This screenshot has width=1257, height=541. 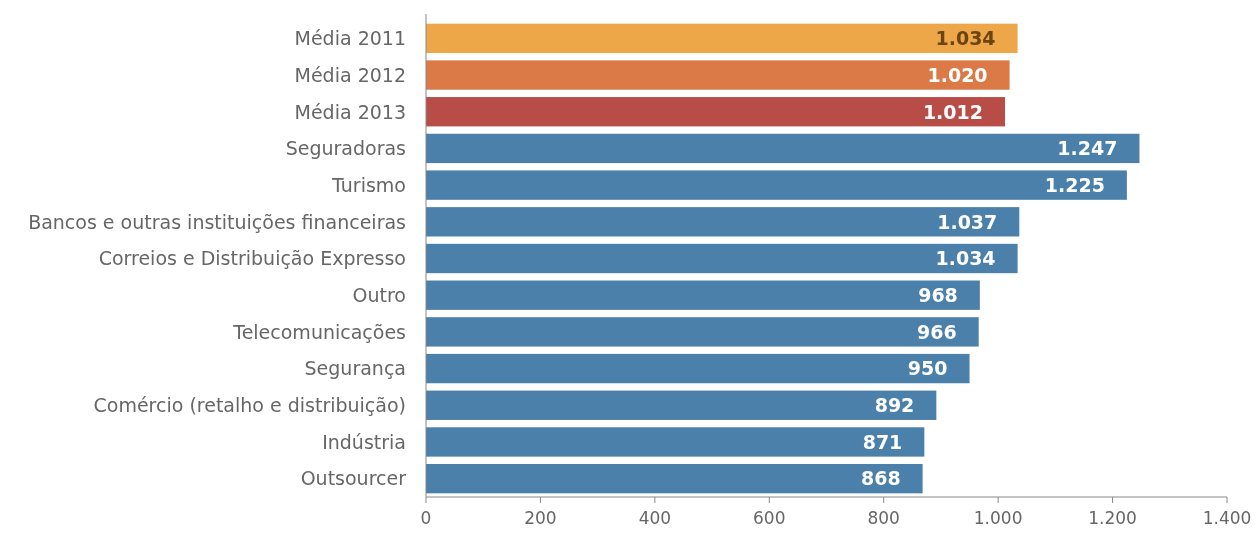 I want to click on x-tick-label: 400, so click(x=655, y=518).